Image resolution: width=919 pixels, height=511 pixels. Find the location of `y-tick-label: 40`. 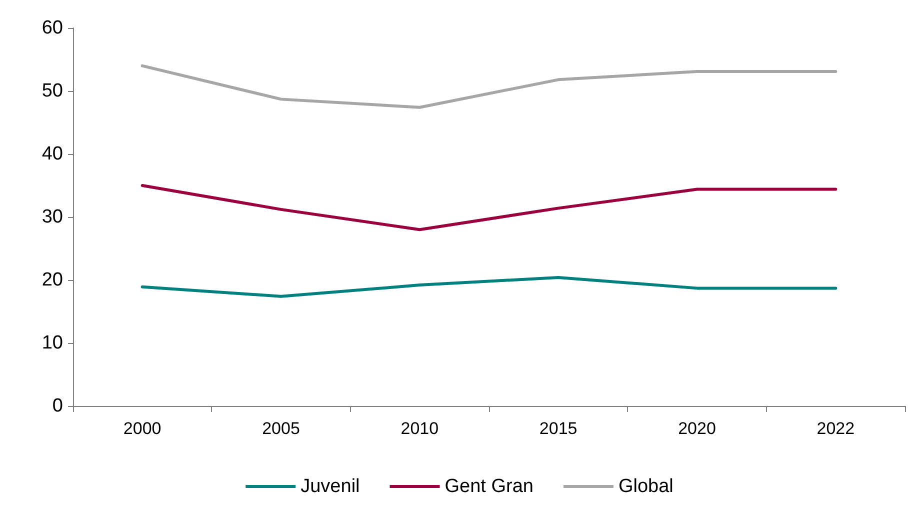

y-tick-label: 40 is located at coordinates (52, 154).